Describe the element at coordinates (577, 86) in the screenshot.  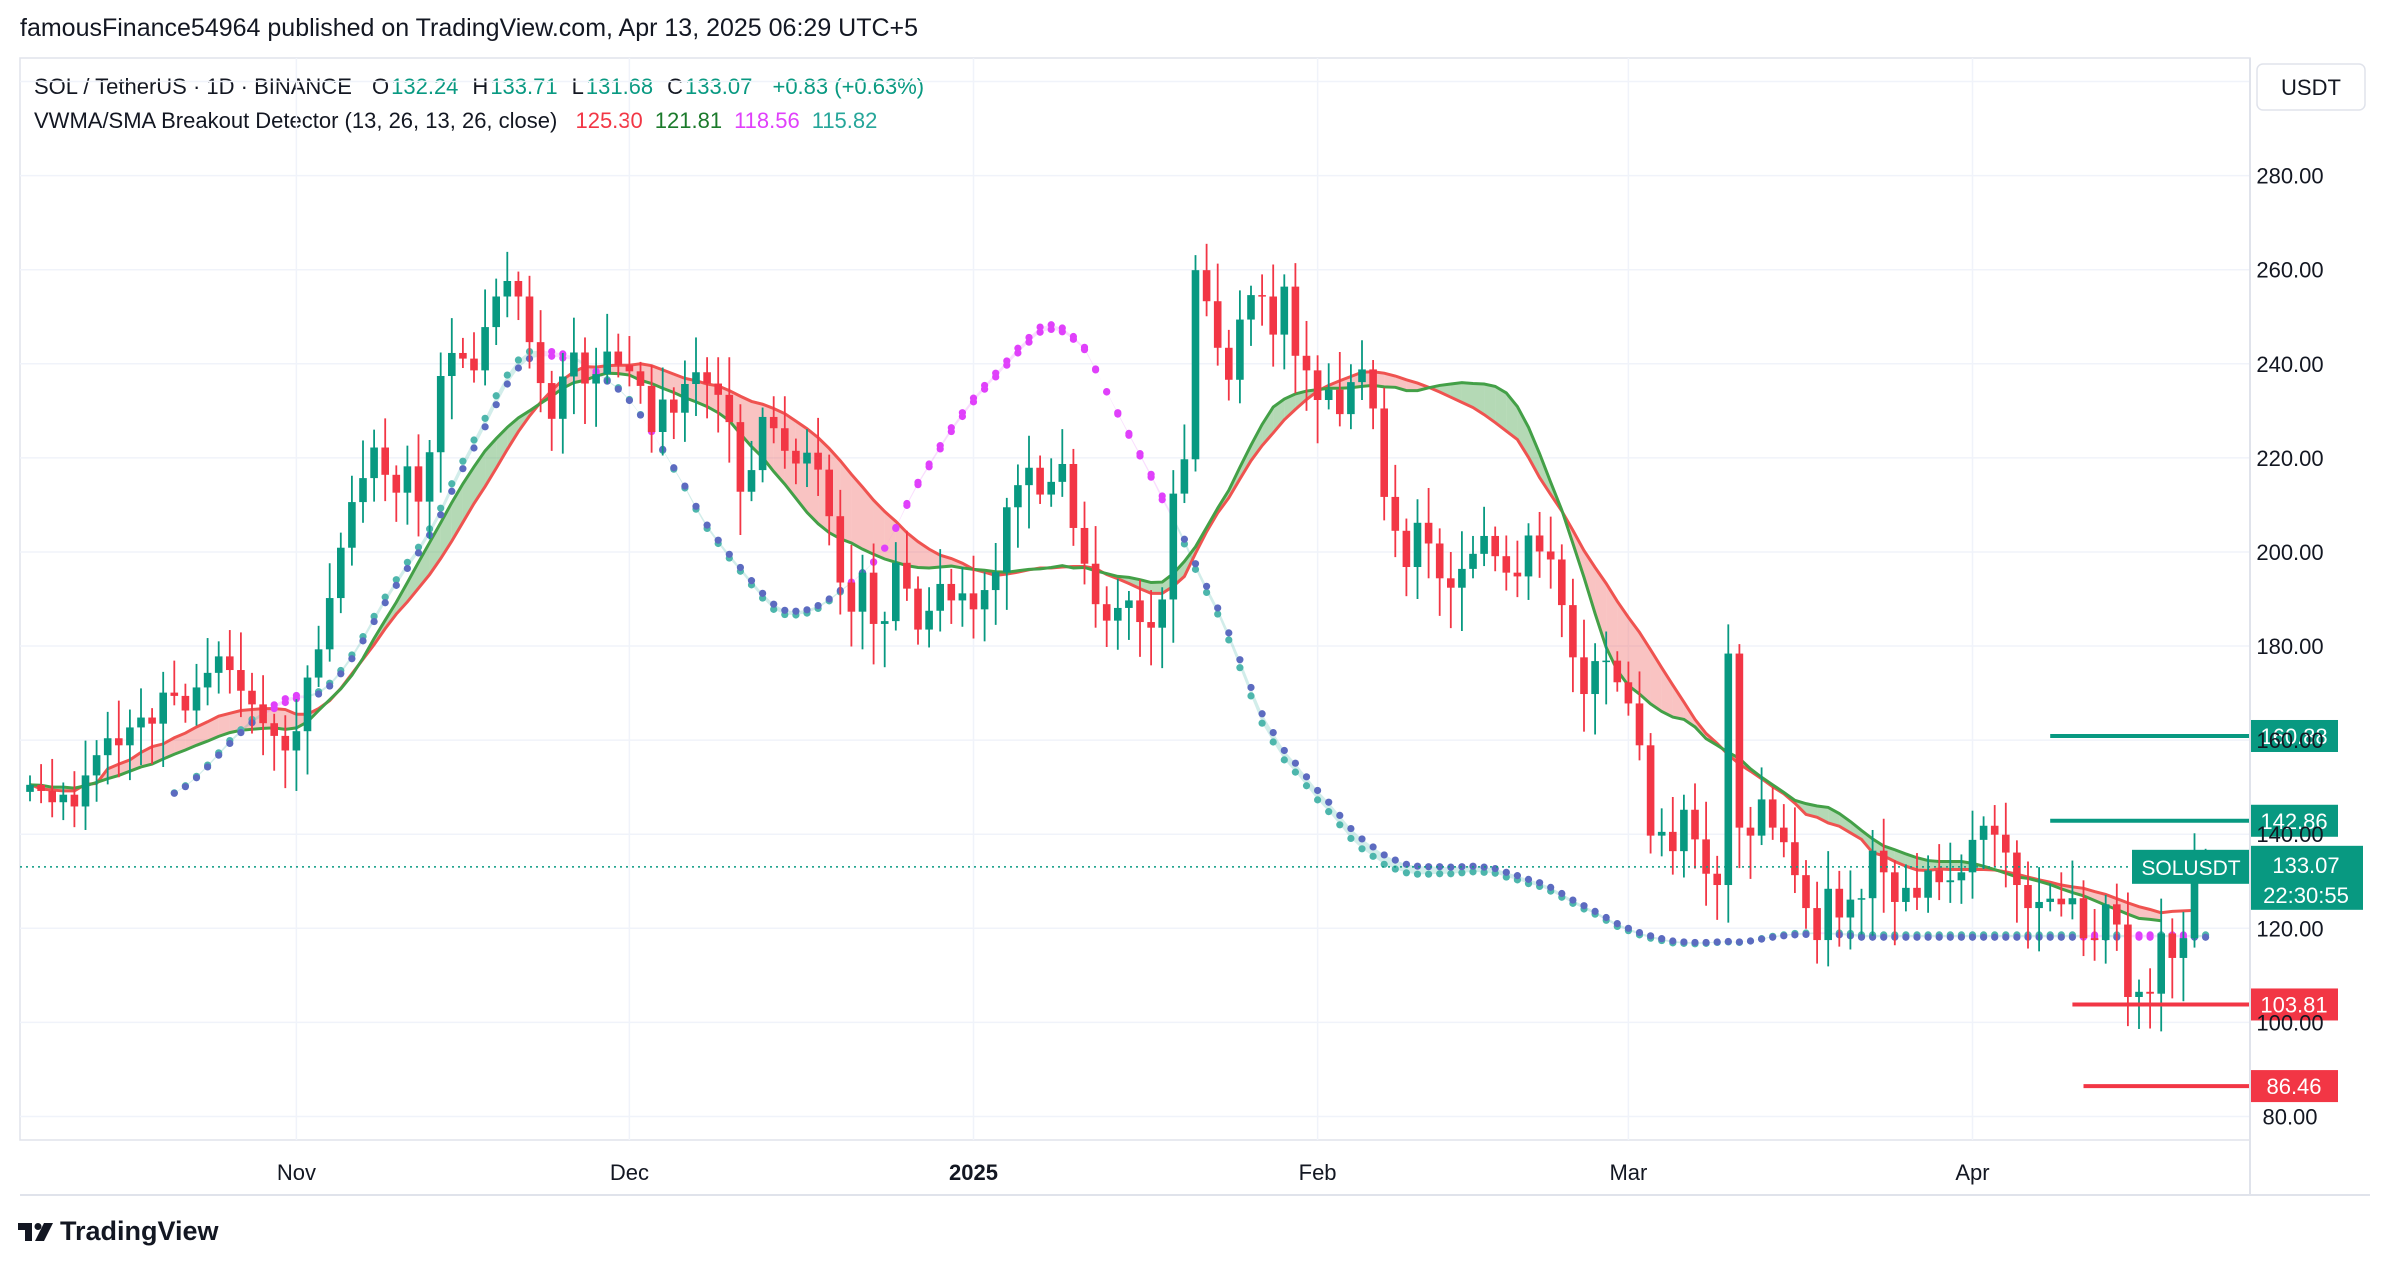
I see `ohlc-key: L` at that location.